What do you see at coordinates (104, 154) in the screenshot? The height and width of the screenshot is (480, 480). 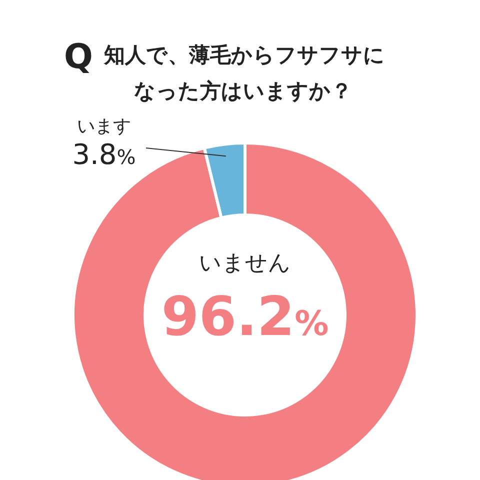 I see `data-label: 3.8%` at bounding box center [104, 154].